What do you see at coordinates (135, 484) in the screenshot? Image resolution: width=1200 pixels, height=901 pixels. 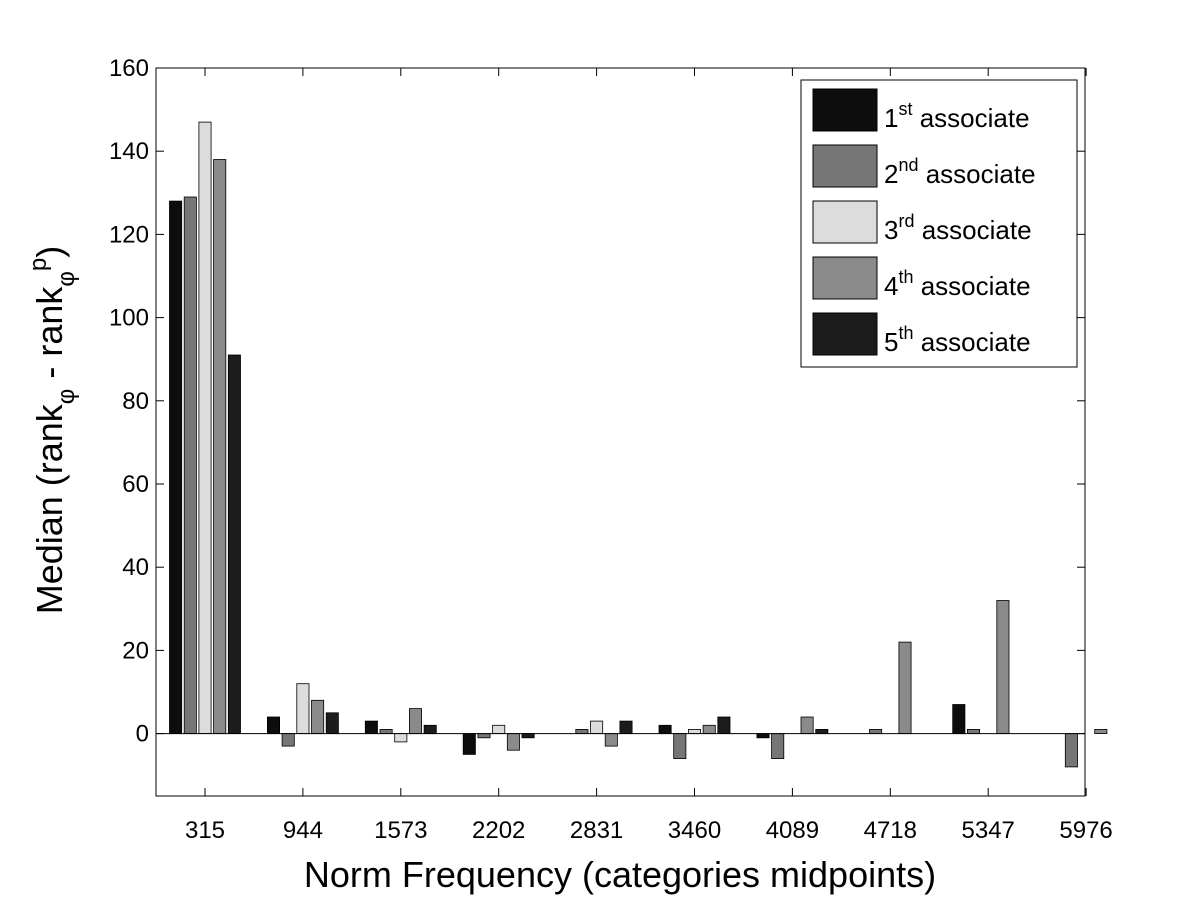 I see `y-tick-label: 60` at bounding box center [135, 484].